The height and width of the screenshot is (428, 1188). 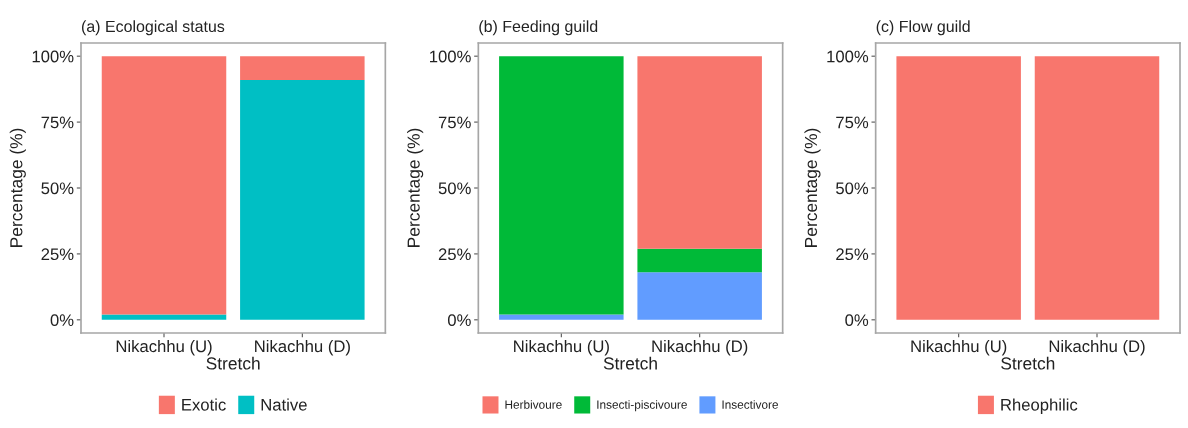 What do you see at coordinates (284, 404) in the screenshot?
I see `legend-label: Native` at bounding box center [284, 404].